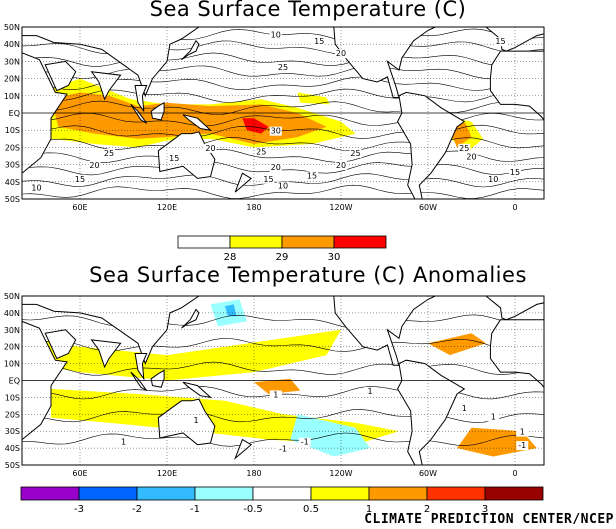 Image resolution: width=616 pixels, height=529 pixels. I want to click on map2-land-southAmerica, so click(431, 412).